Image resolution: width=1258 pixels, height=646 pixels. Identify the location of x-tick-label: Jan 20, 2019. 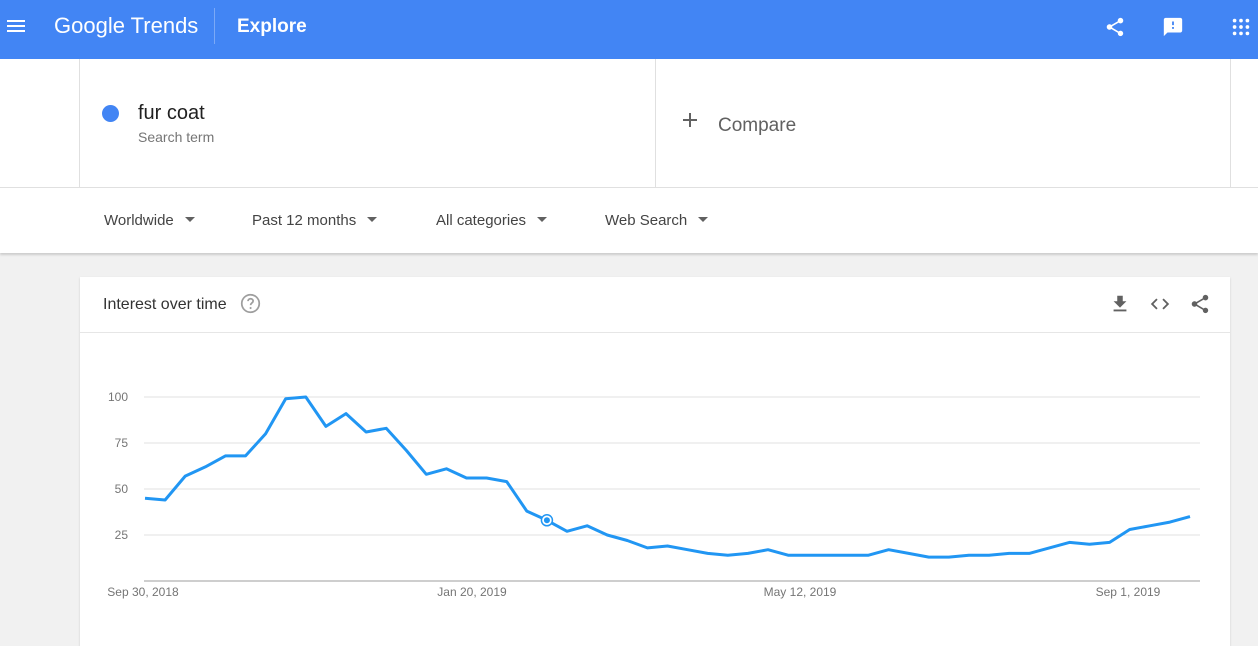
(472, 592).